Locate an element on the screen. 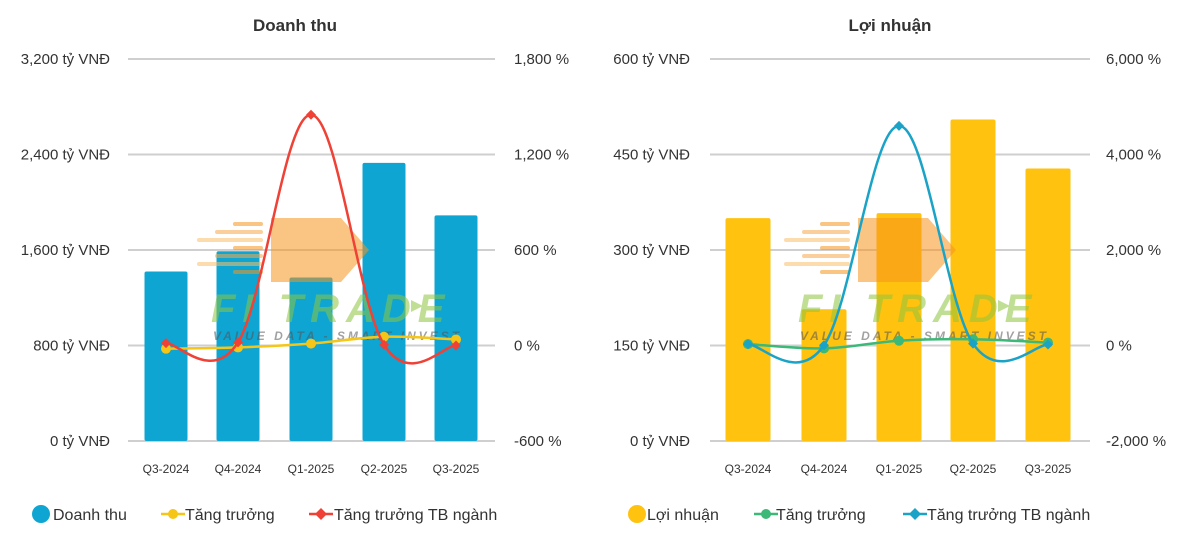 The height and width of the screenshot is (534, 1188). left-axis-tick-label: 2,400 tỷ VNĐ is located at coordinates (65, 155).